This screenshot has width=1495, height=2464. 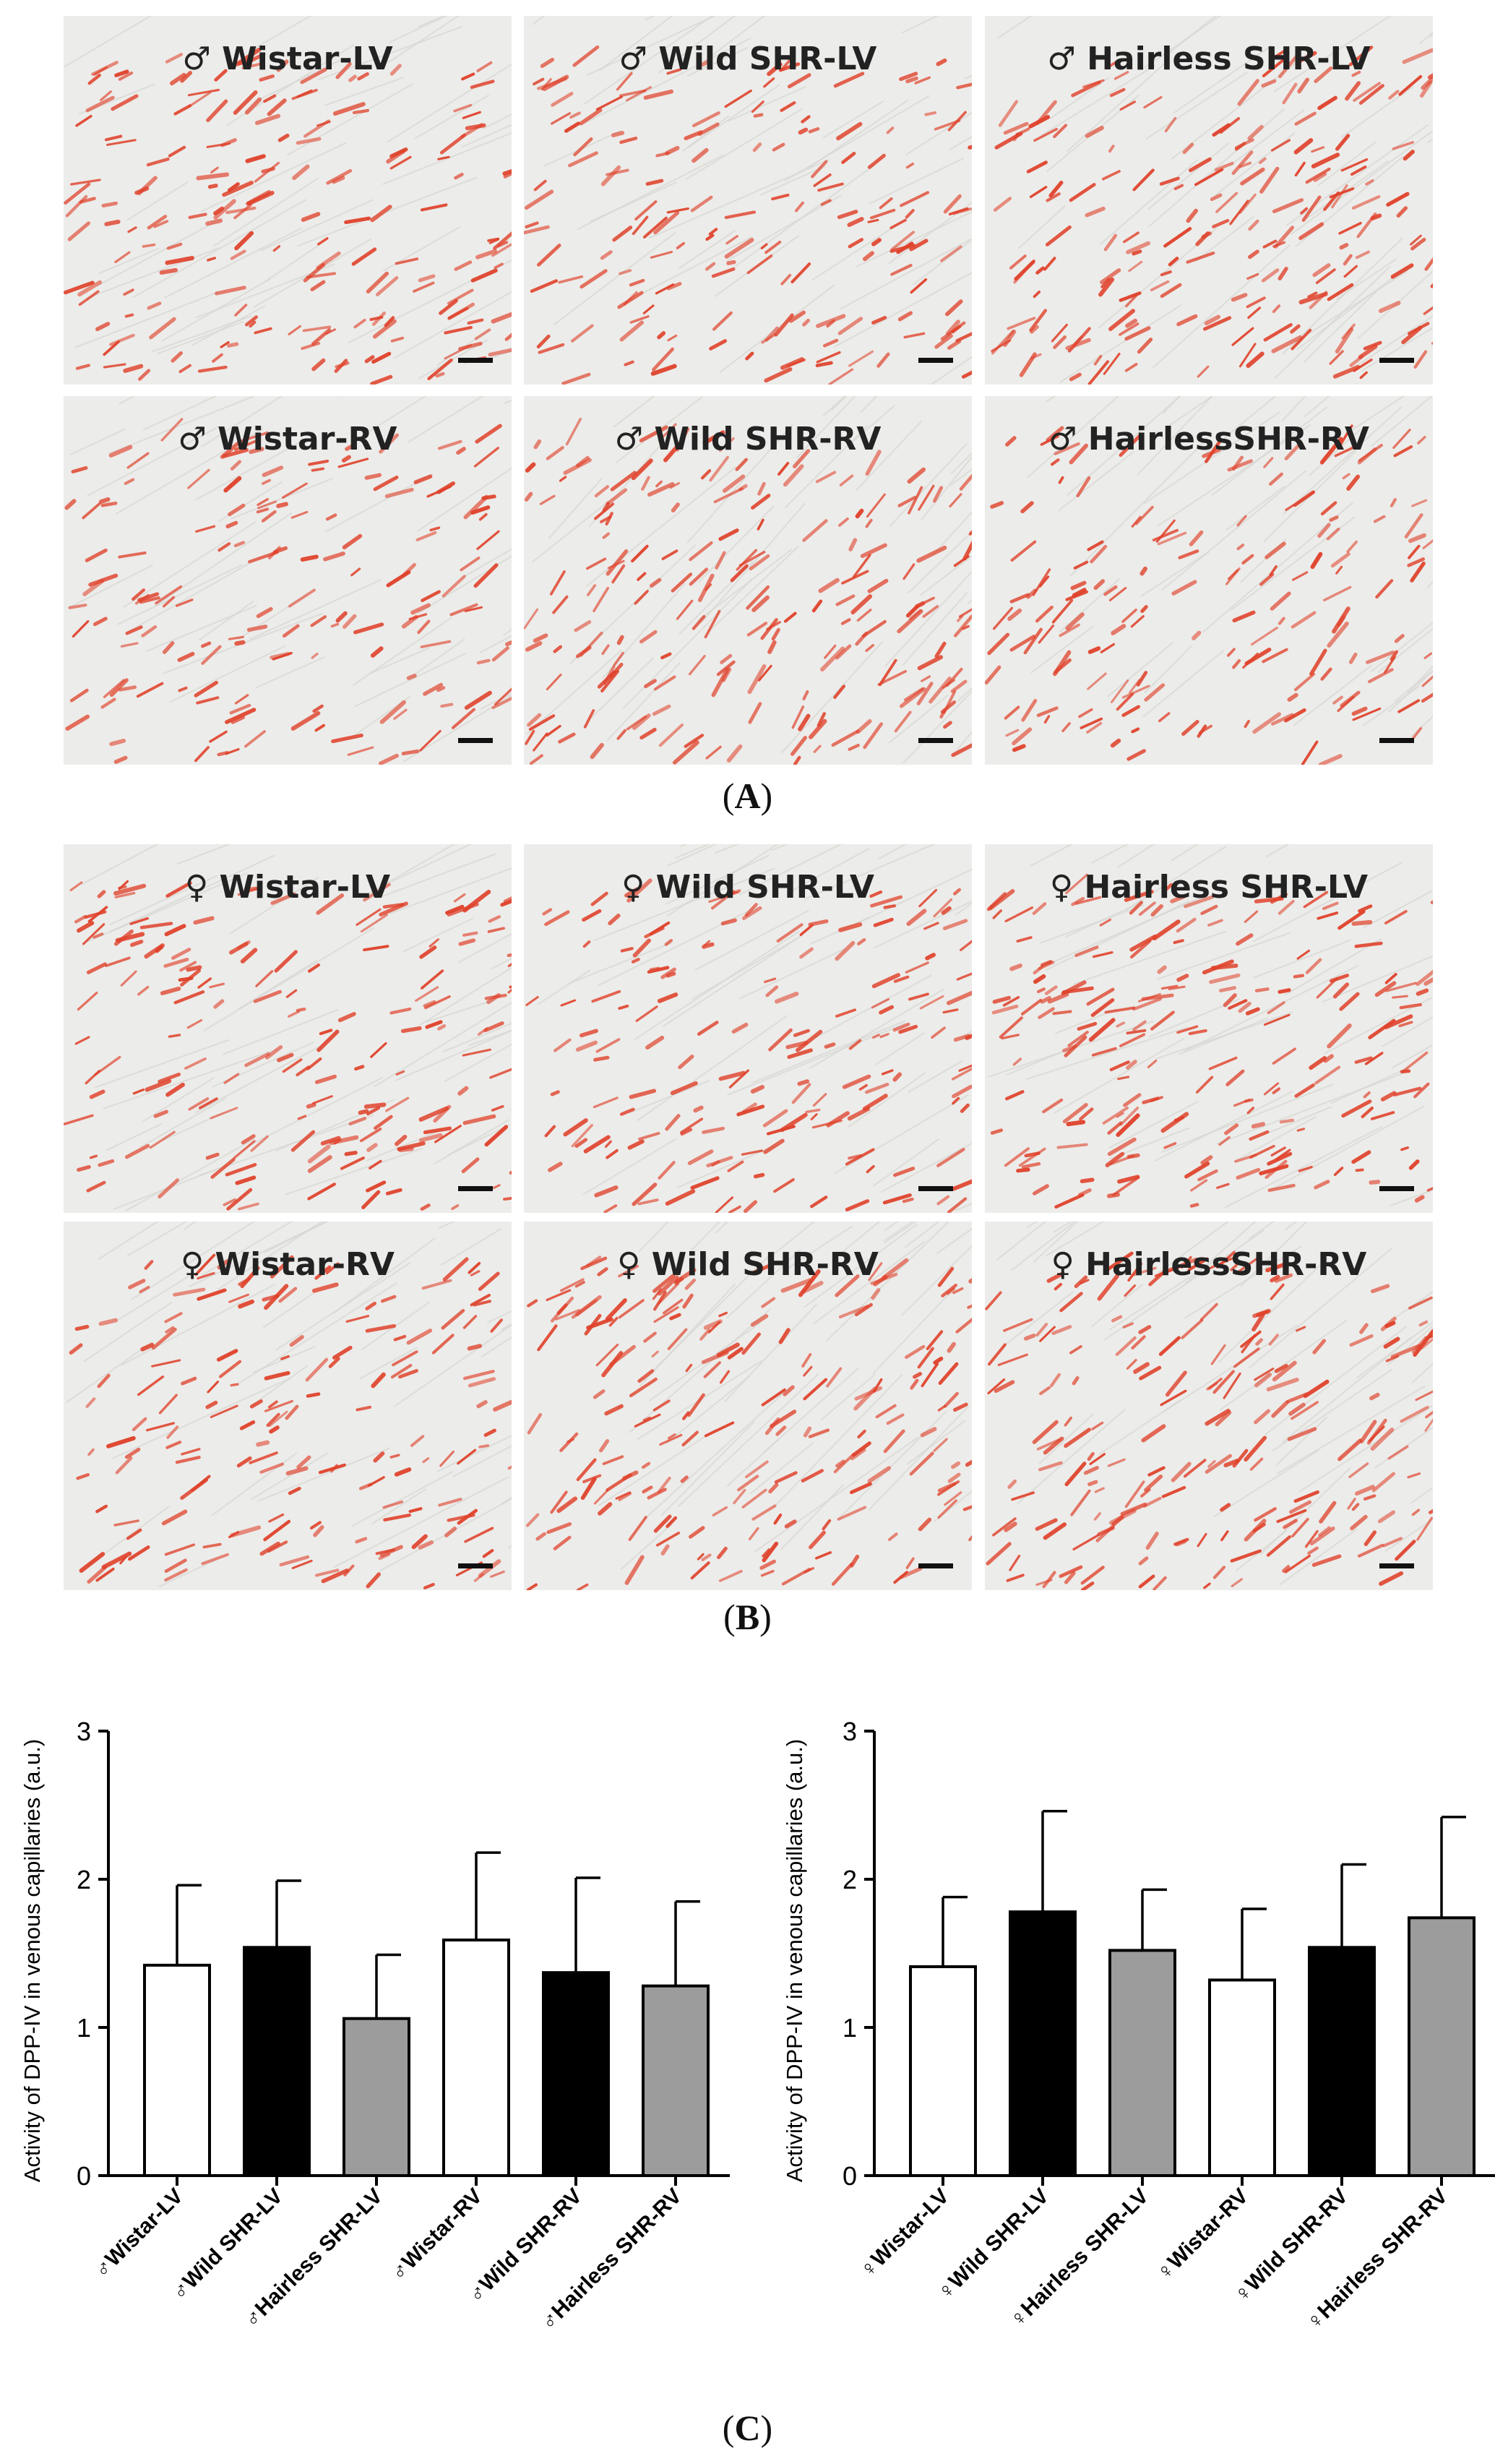 I want to click on micrograph-a-1: ♂ Wistar-LV, so click(x=288, y=200).